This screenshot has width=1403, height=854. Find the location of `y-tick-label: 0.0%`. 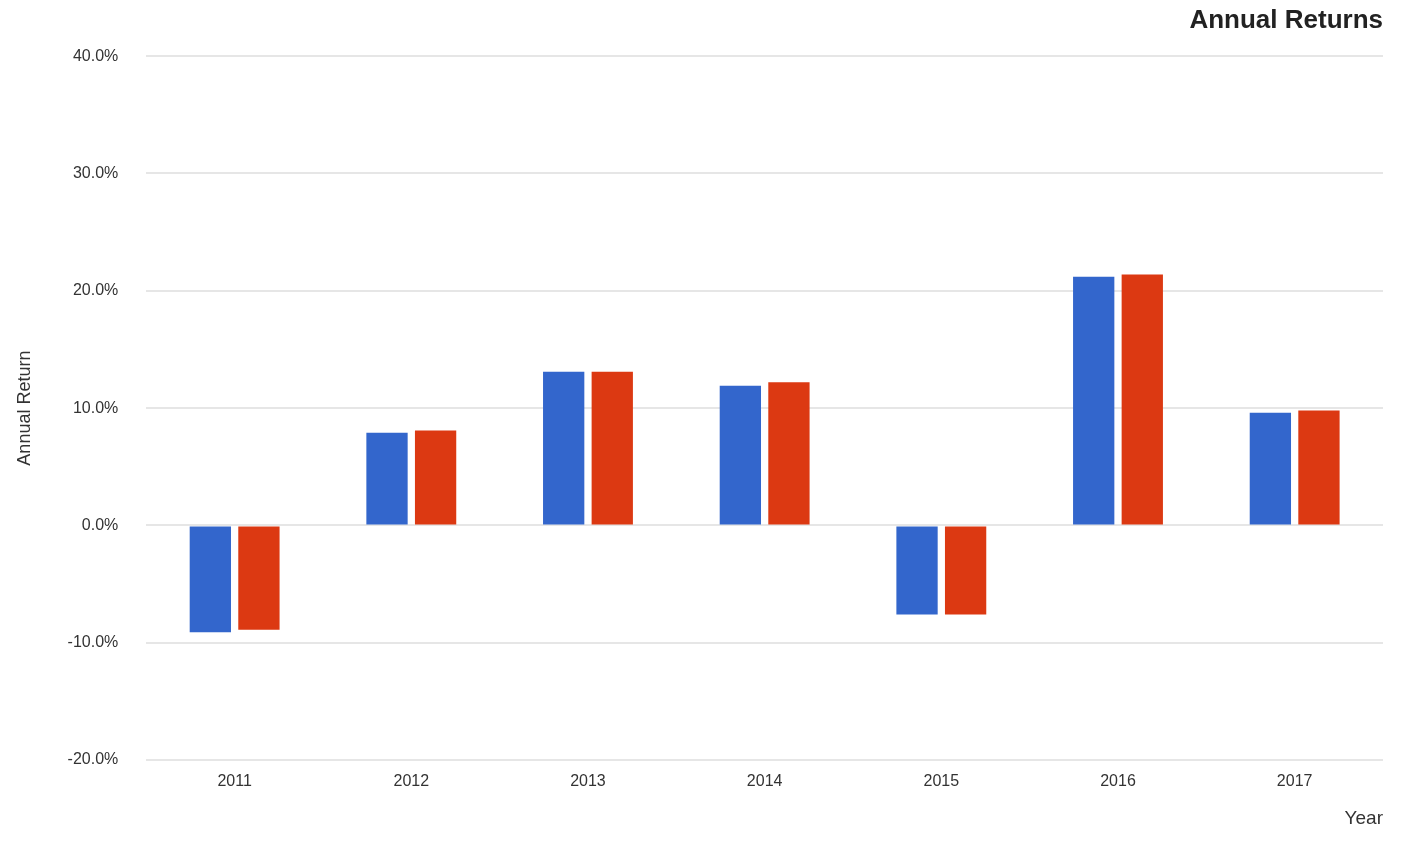

y-tick-label: 0.0% is located at coordinates (100, 524).